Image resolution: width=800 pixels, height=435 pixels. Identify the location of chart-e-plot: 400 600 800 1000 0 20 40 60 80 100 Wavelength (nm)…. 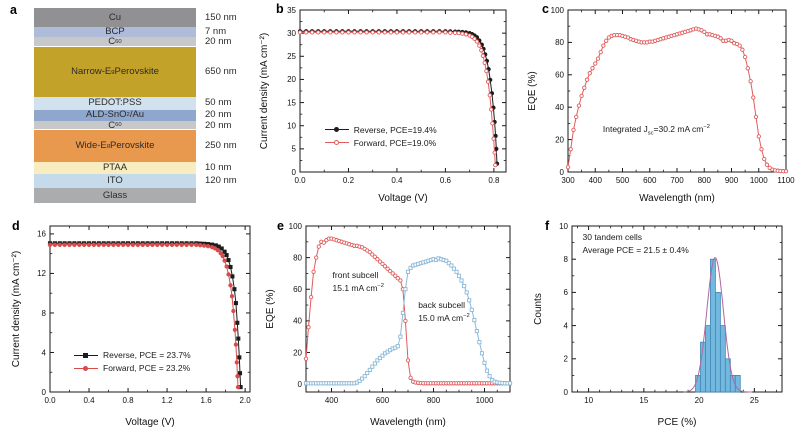
(389, 325).